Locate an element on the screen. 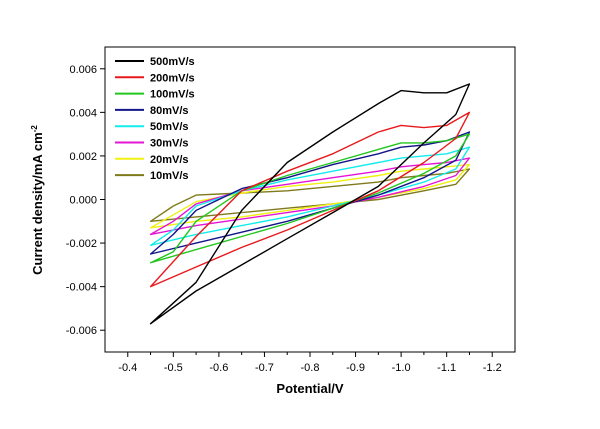 The height and width of the screenshot is (429, 600). series-line-10mvs is located at coordinates (310, 195).